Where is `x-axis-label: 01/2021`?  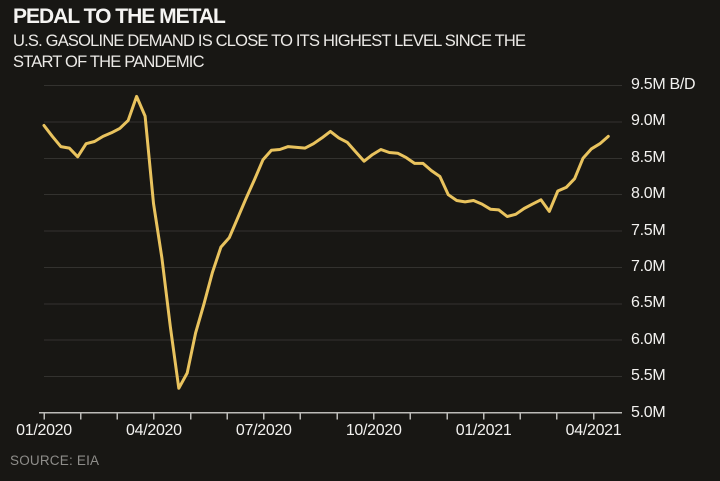 x-axis-label: 01/2021 is located at coordinates (483, 430).